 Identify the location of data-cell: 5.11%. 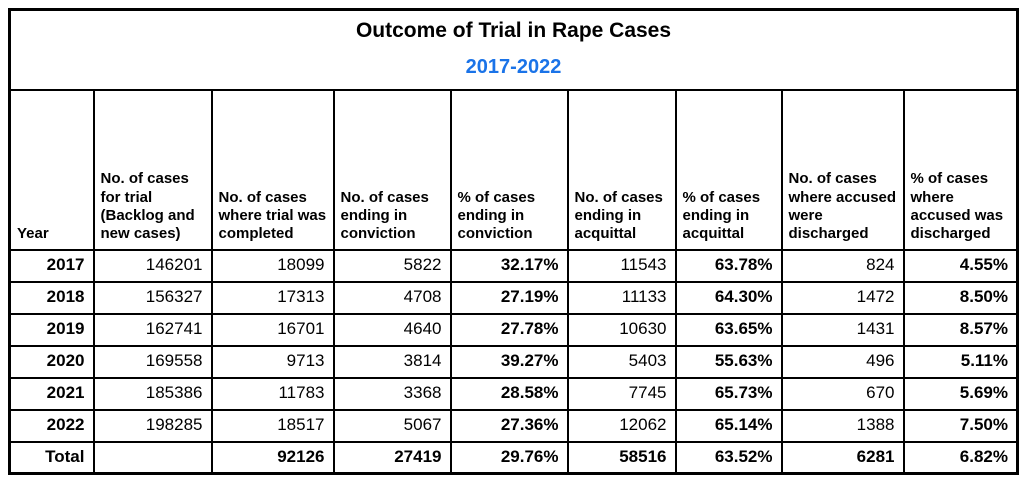
(960, 361).